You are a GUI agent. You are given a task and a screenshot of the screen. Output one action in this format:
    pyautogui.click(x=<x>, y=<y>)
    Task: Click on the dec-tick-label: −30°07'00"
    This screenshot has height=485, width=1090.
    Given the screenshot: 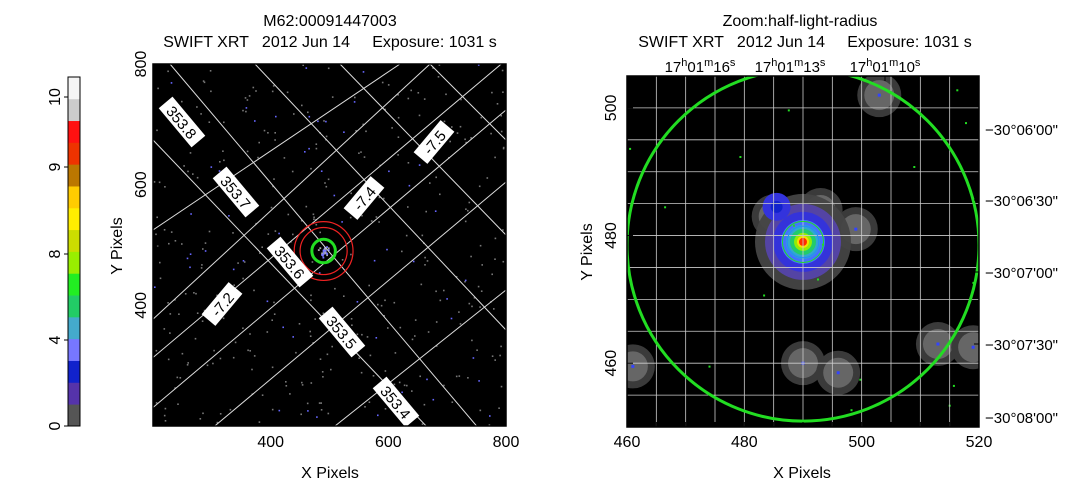 What is the action you would take?
    pyautogui.click(x=1021, y=273)
    